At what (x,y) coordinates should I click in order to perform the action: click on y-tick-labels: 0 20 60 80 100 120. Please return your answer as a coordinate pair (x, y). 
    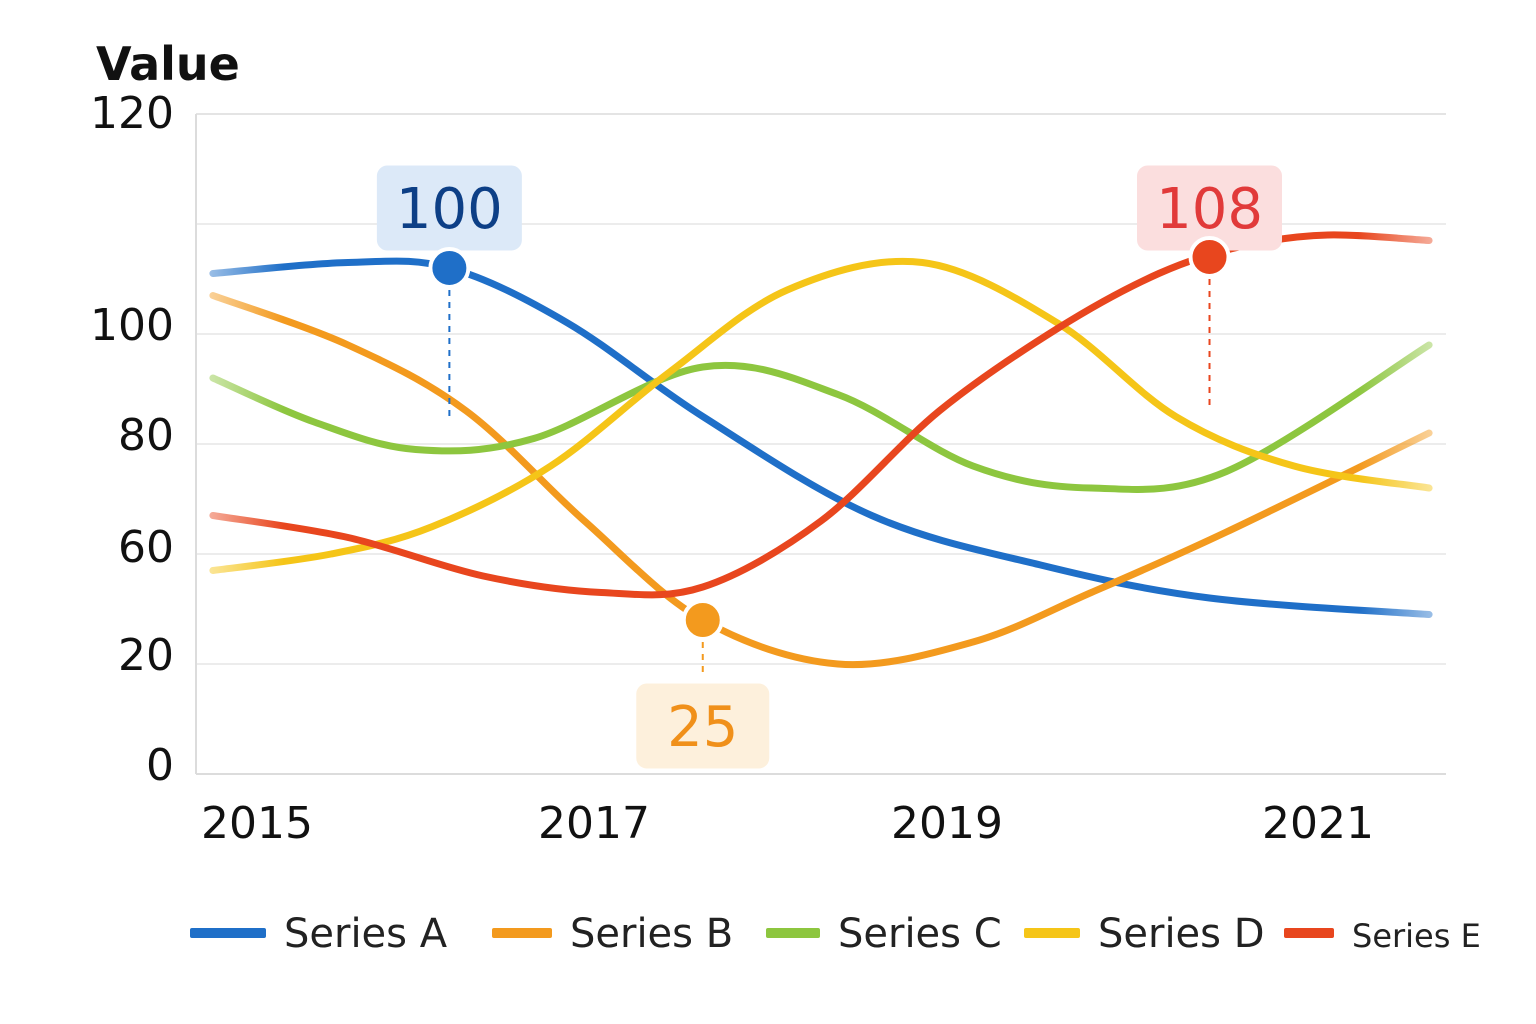
    Looking at the image, I should click on (132, 439).